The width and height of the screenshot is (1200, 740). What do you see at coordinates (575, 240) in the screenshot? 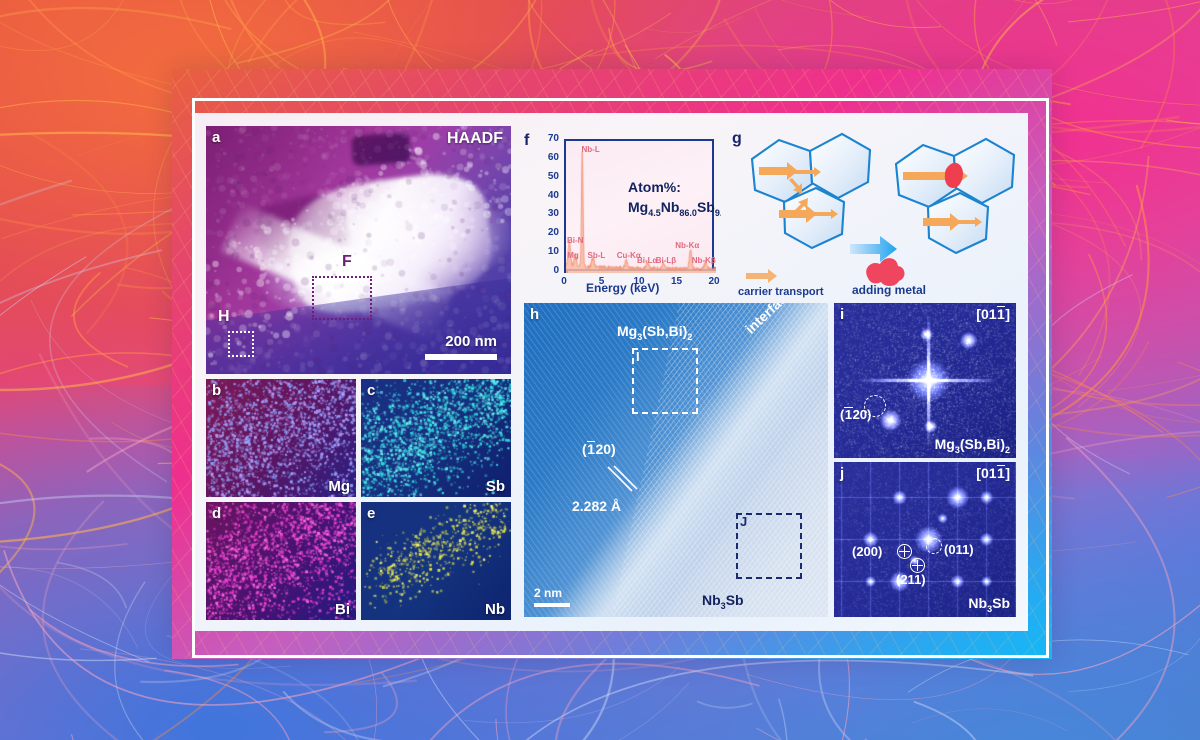
I see `peak-label-BiN: Bi-N` at bounding box center [575, 240].